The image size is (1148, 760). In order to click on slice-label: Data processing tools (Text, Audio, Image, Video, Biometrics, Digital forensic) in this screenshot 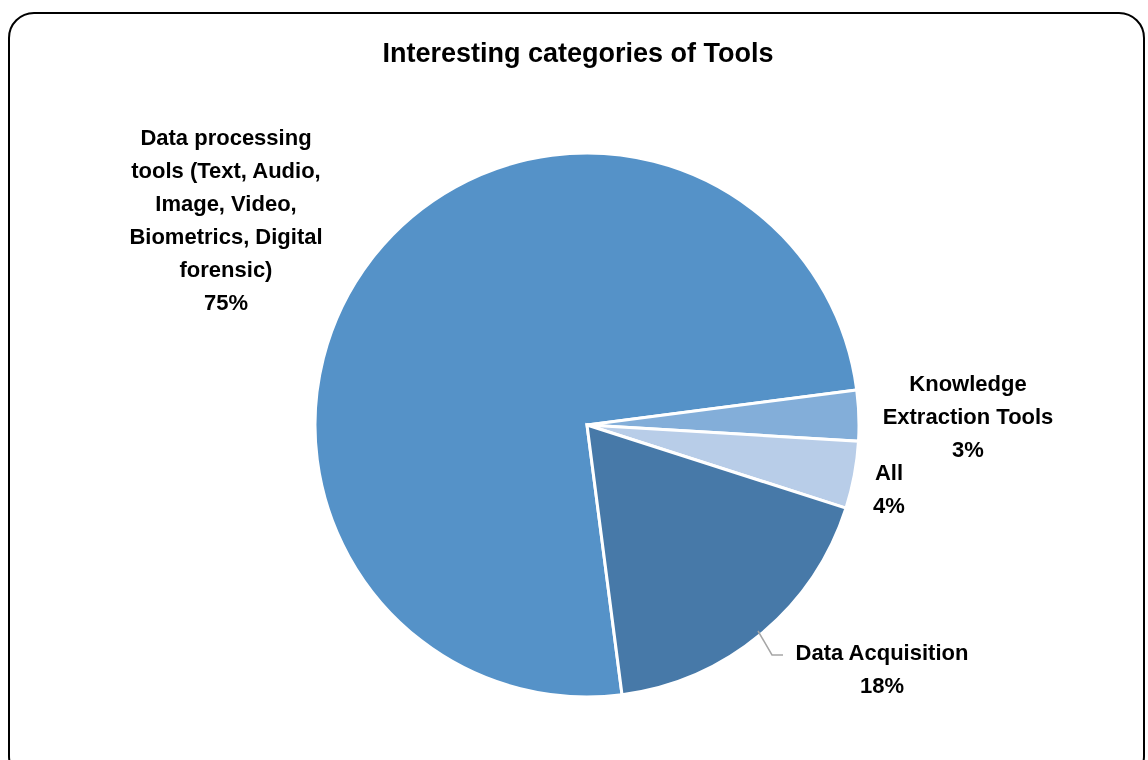, I will do `click(226, 203)`.